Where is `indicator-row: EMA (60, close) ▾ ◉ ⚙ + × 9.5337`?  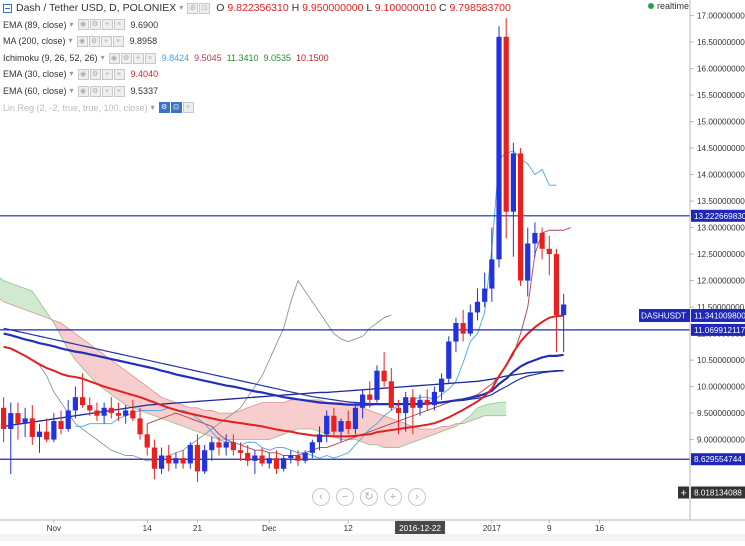 indicator-row: EMA (60, close) ▾ ◉ ⚙ + × 9.5337 is located at coordinates (257, 91).